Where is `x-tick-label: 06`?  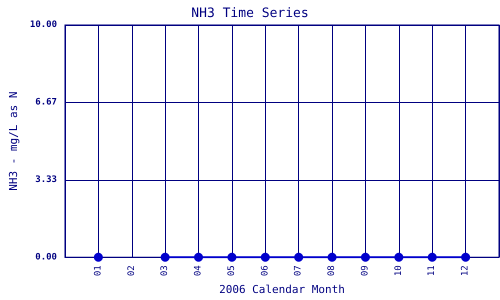
x-tick-label: 06 is located at coordinates (265, 270).